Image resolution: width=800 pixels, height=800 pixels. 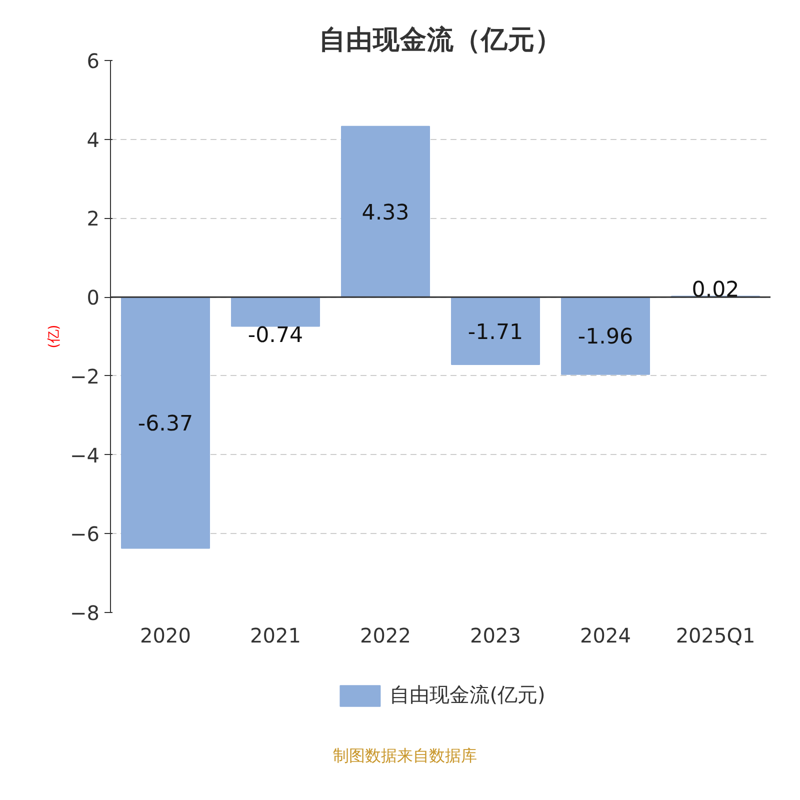 I want to click on data-label: -1.96, so click(x=606, y=337).